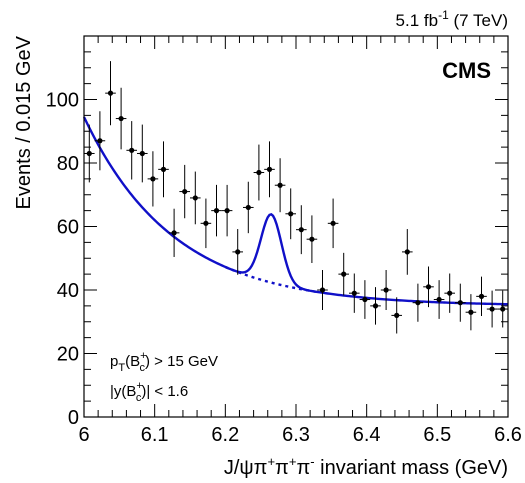 This screenshot has height=483, width=525. What do you see at coordinates (83, 435) in the screenshot?
I see `x-tick-label: 6` at bounding box center [83, 435].